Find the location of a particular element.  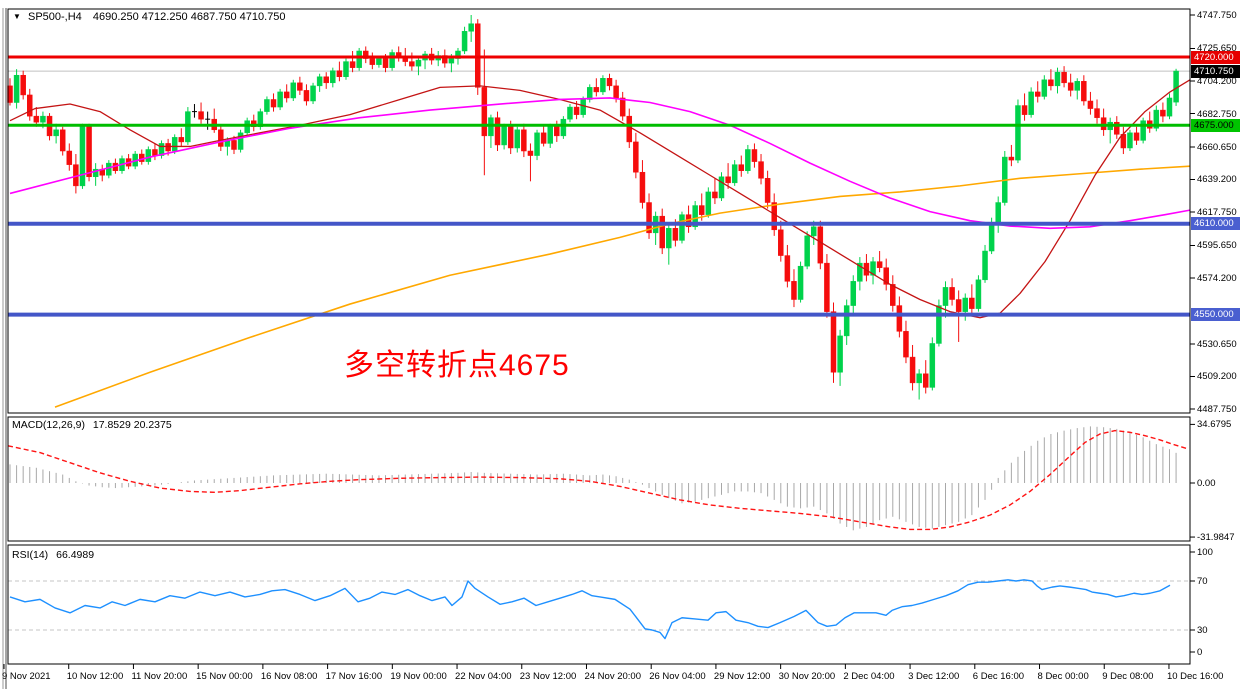

macd-indicator-values: 17.8529 20.2375 is located at coordinates (132, 425).